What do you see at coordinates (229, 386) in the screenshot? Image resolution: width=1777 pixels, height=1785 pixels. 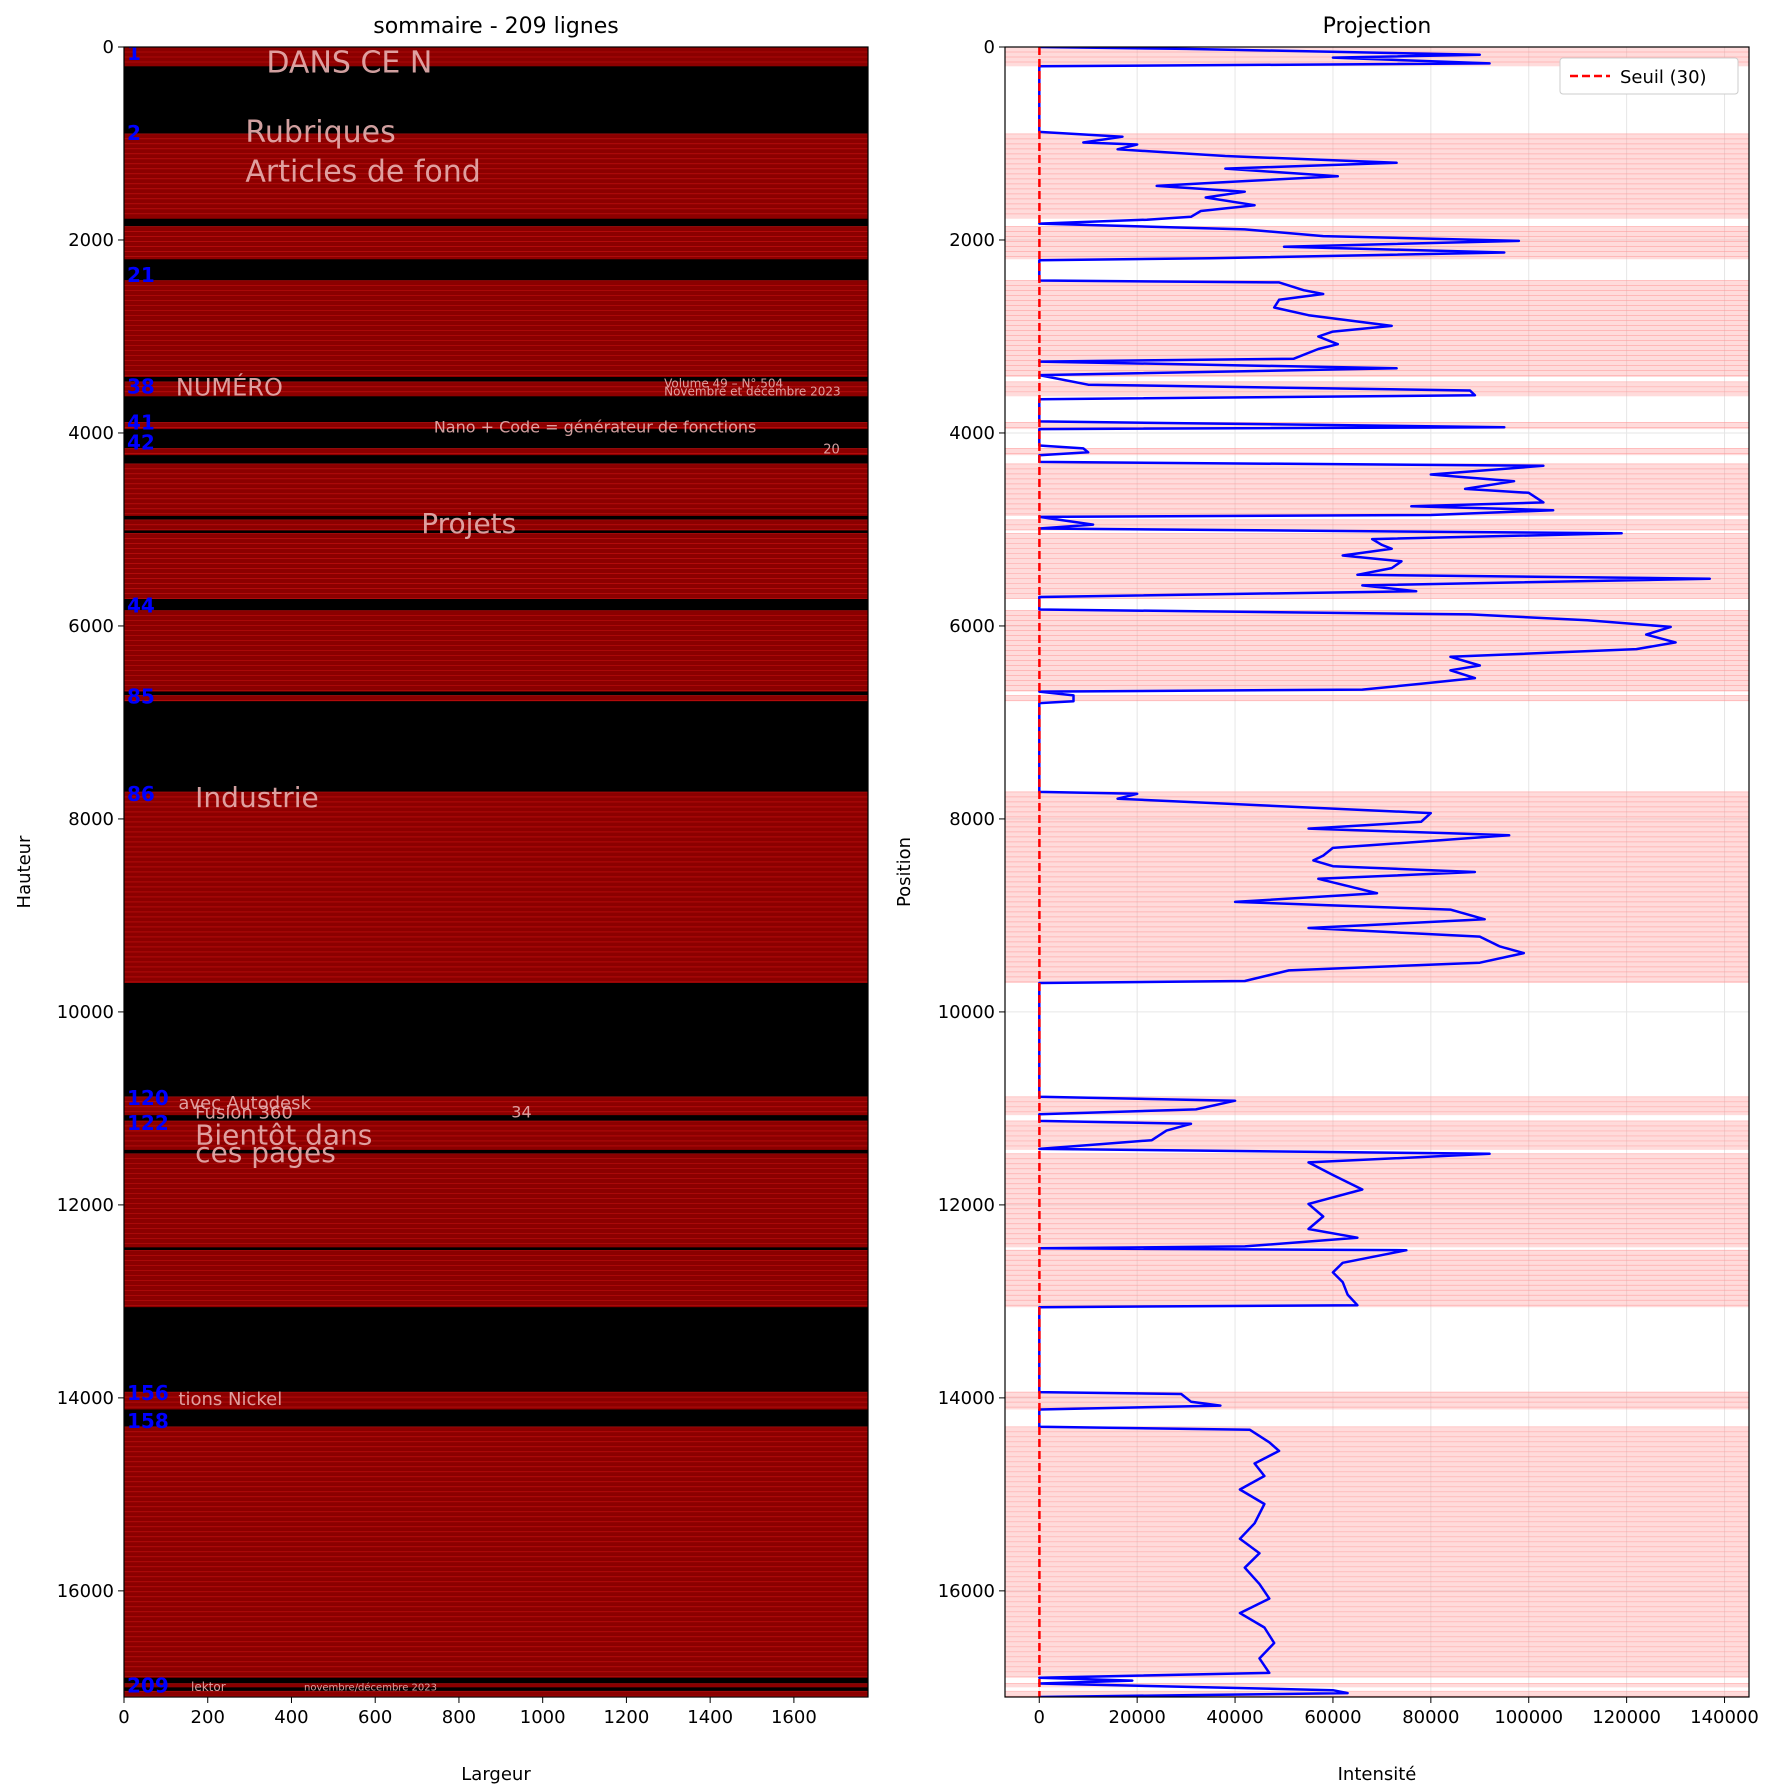 I see `page-text: NUMÉRO` at bounding box center [229, 386].